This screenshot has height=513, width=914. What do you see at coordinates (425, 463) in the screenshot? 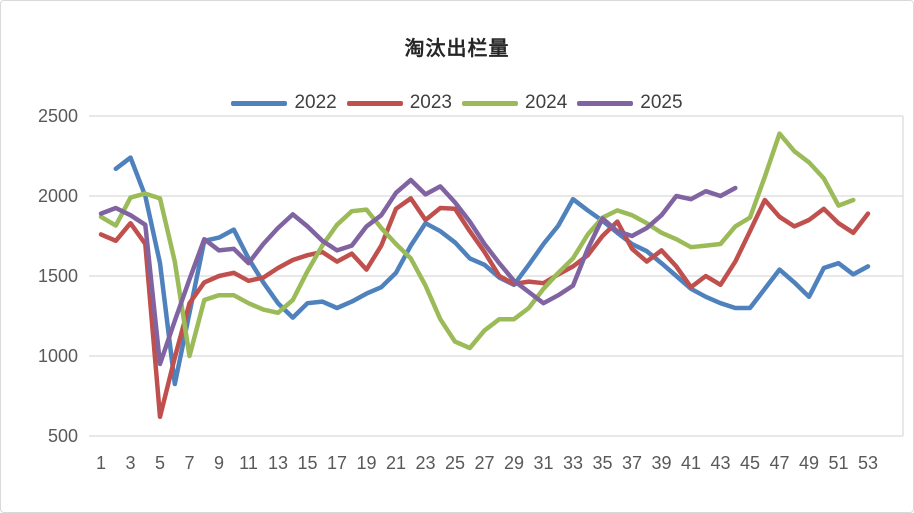
I see `x-tick-label-23: 23` at bounding box center [425, 463].